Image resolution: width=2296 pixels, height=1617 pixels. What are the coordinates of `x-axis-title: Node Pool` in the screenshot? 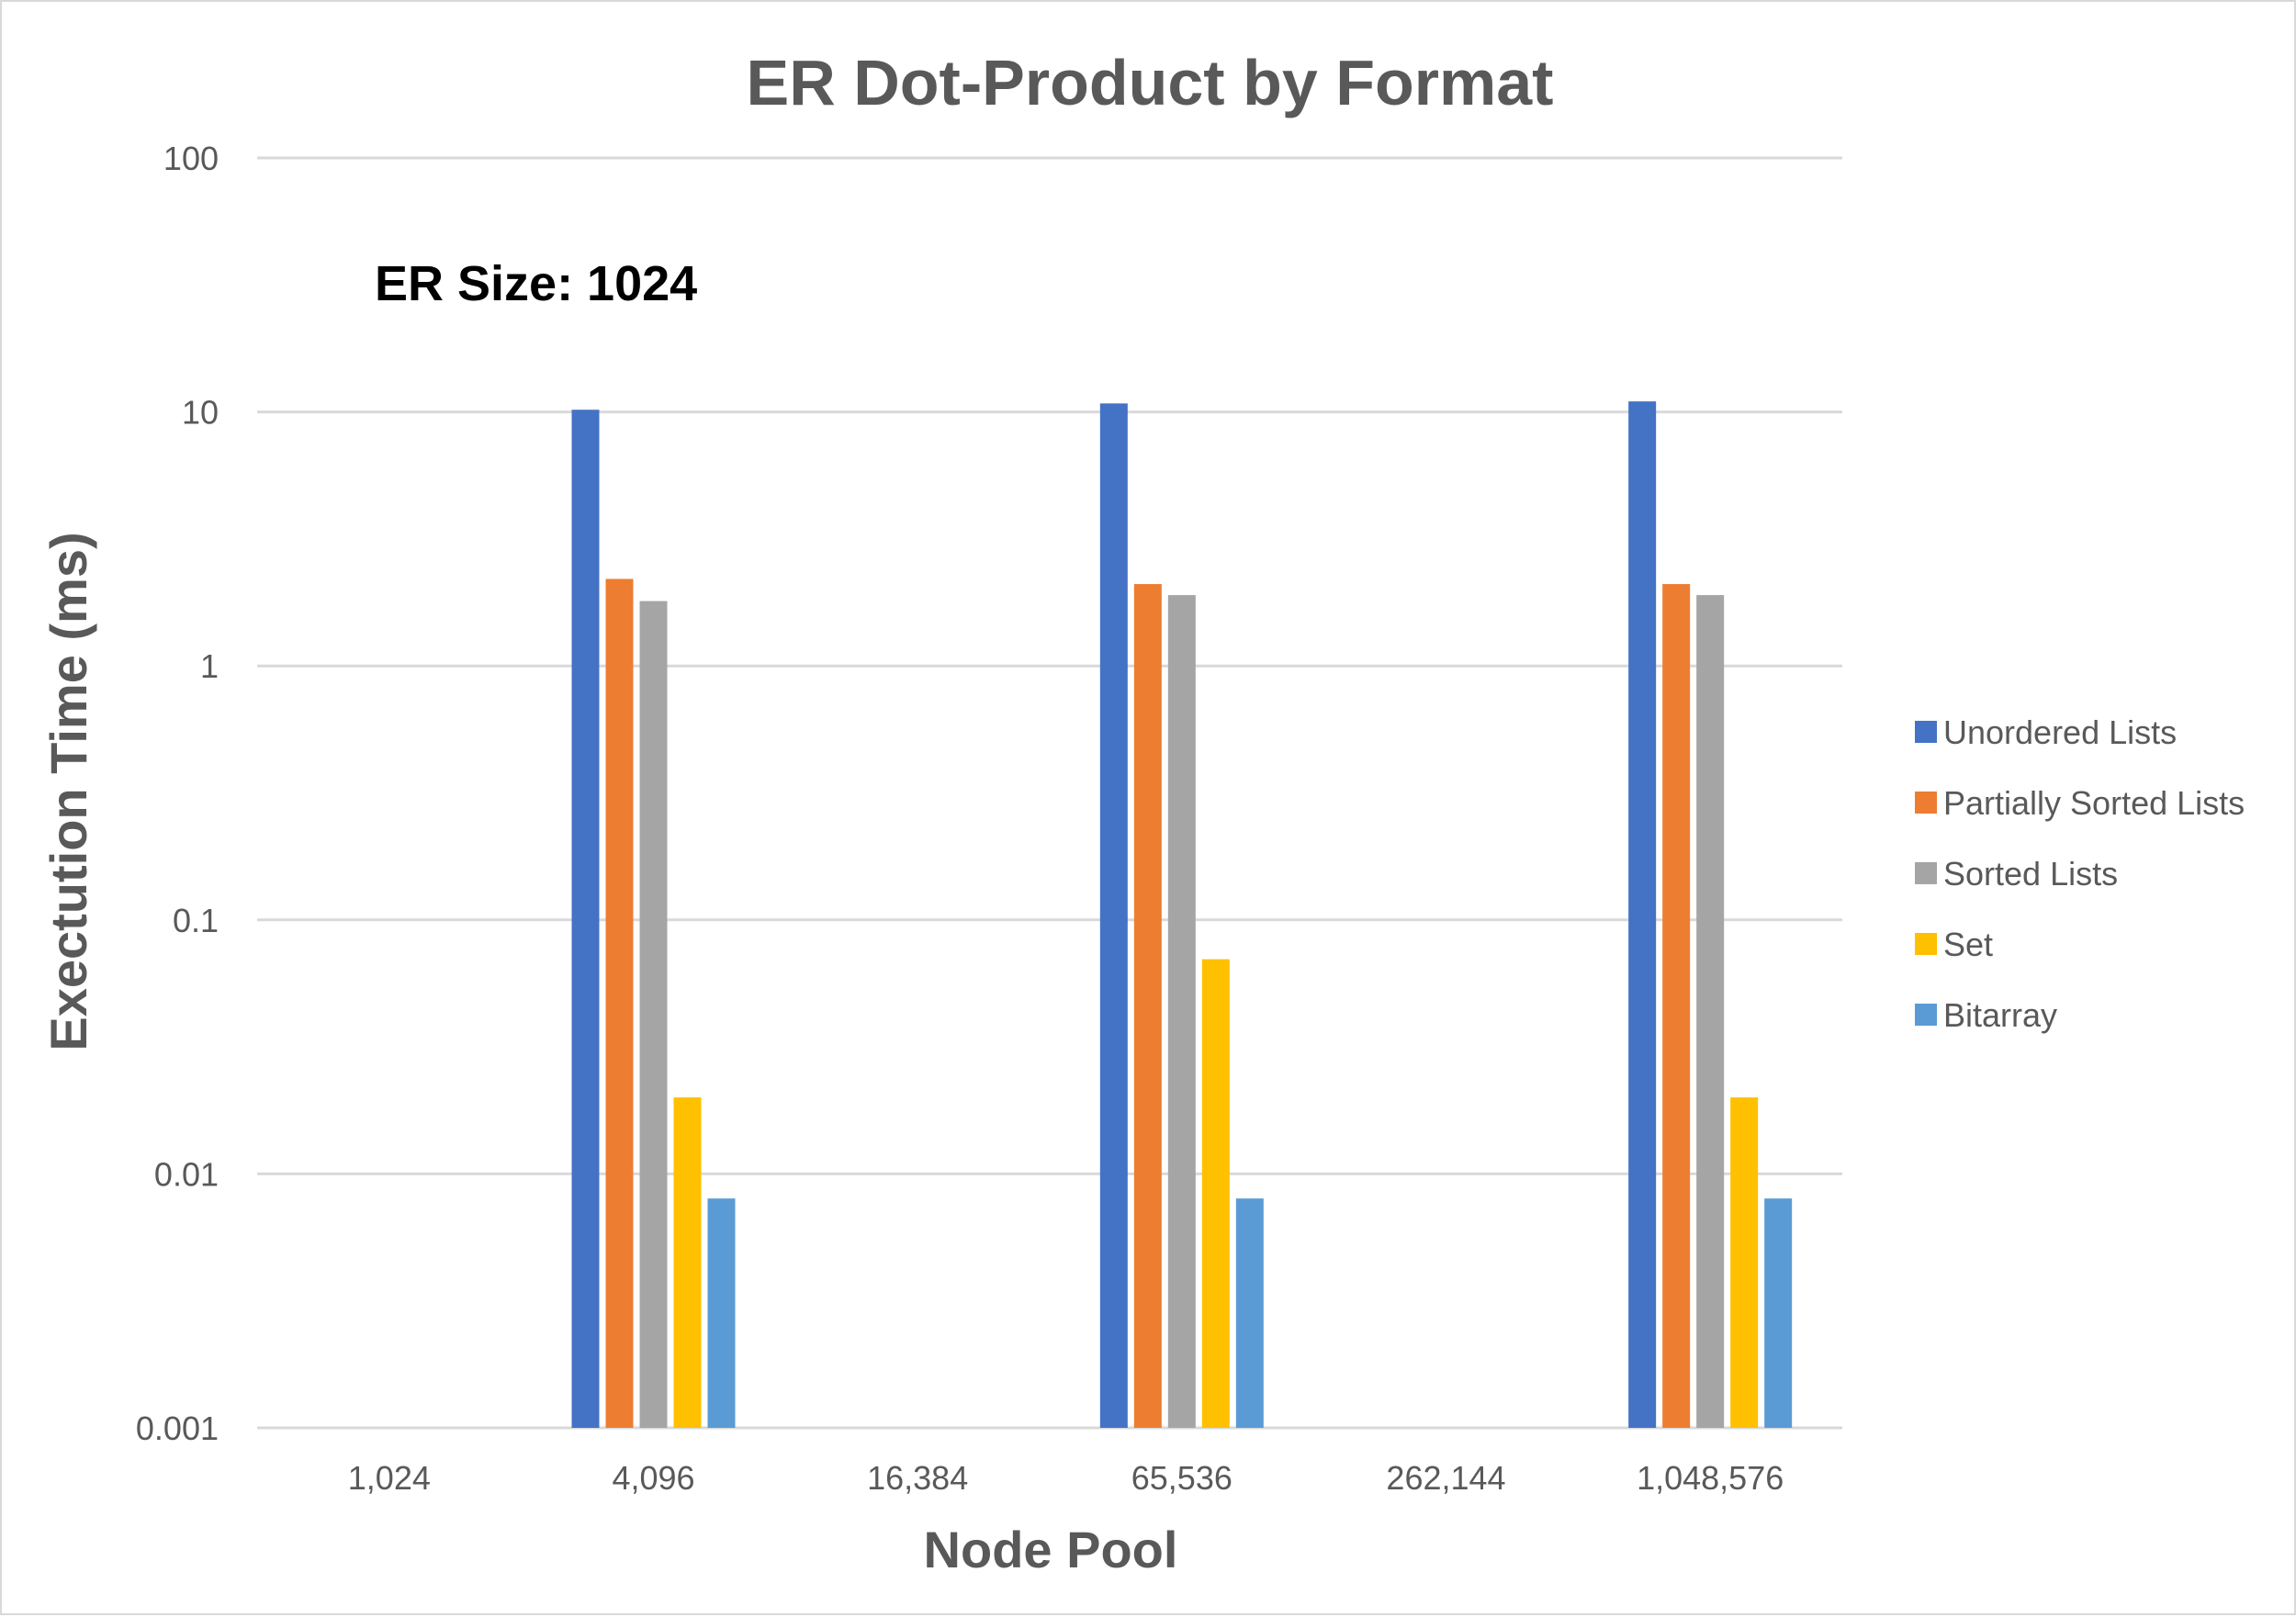 It's located at (1051, 1549).